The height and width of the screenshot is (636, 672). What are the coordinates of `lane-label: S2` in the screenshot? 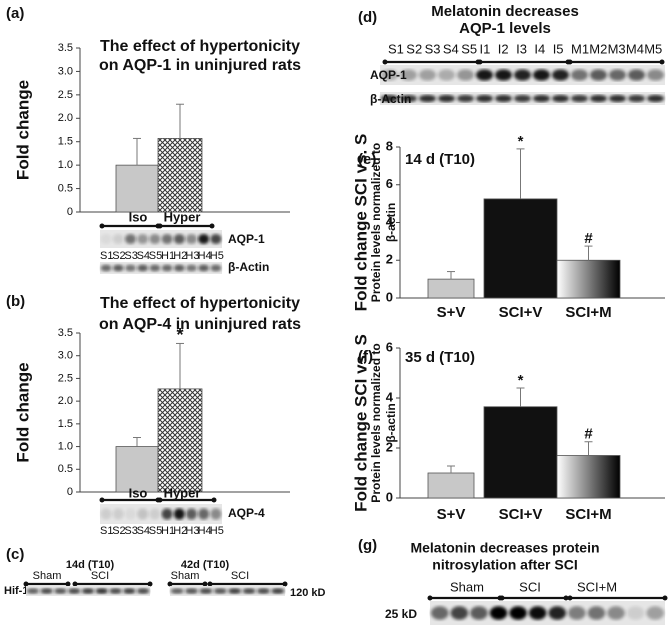 It's located at (118, 531).